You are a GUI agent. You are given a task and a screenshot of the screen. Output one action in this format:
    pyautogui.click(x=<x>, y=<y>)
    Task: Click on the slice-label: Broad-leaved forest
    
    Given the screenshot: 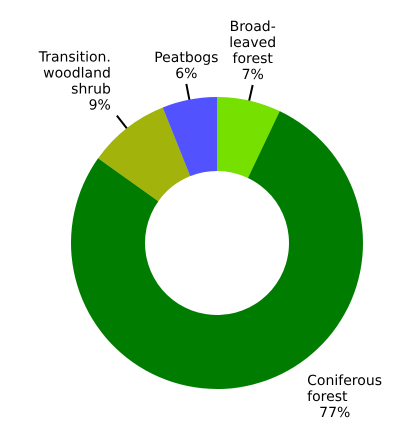 What is the action you would take?
    pyautogui.click(x=252, y=42)
    